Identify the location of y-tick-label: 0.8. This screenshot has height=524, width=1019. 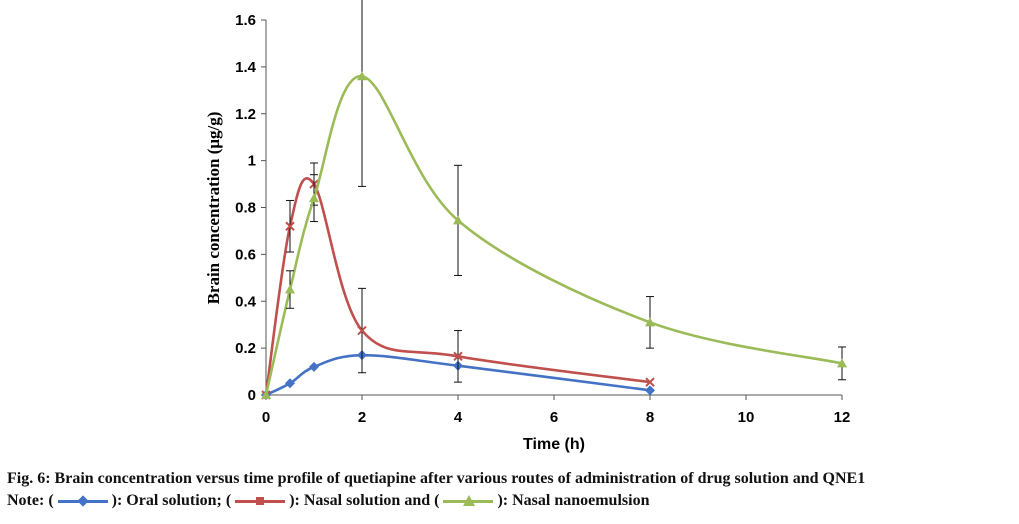
(245, 208).